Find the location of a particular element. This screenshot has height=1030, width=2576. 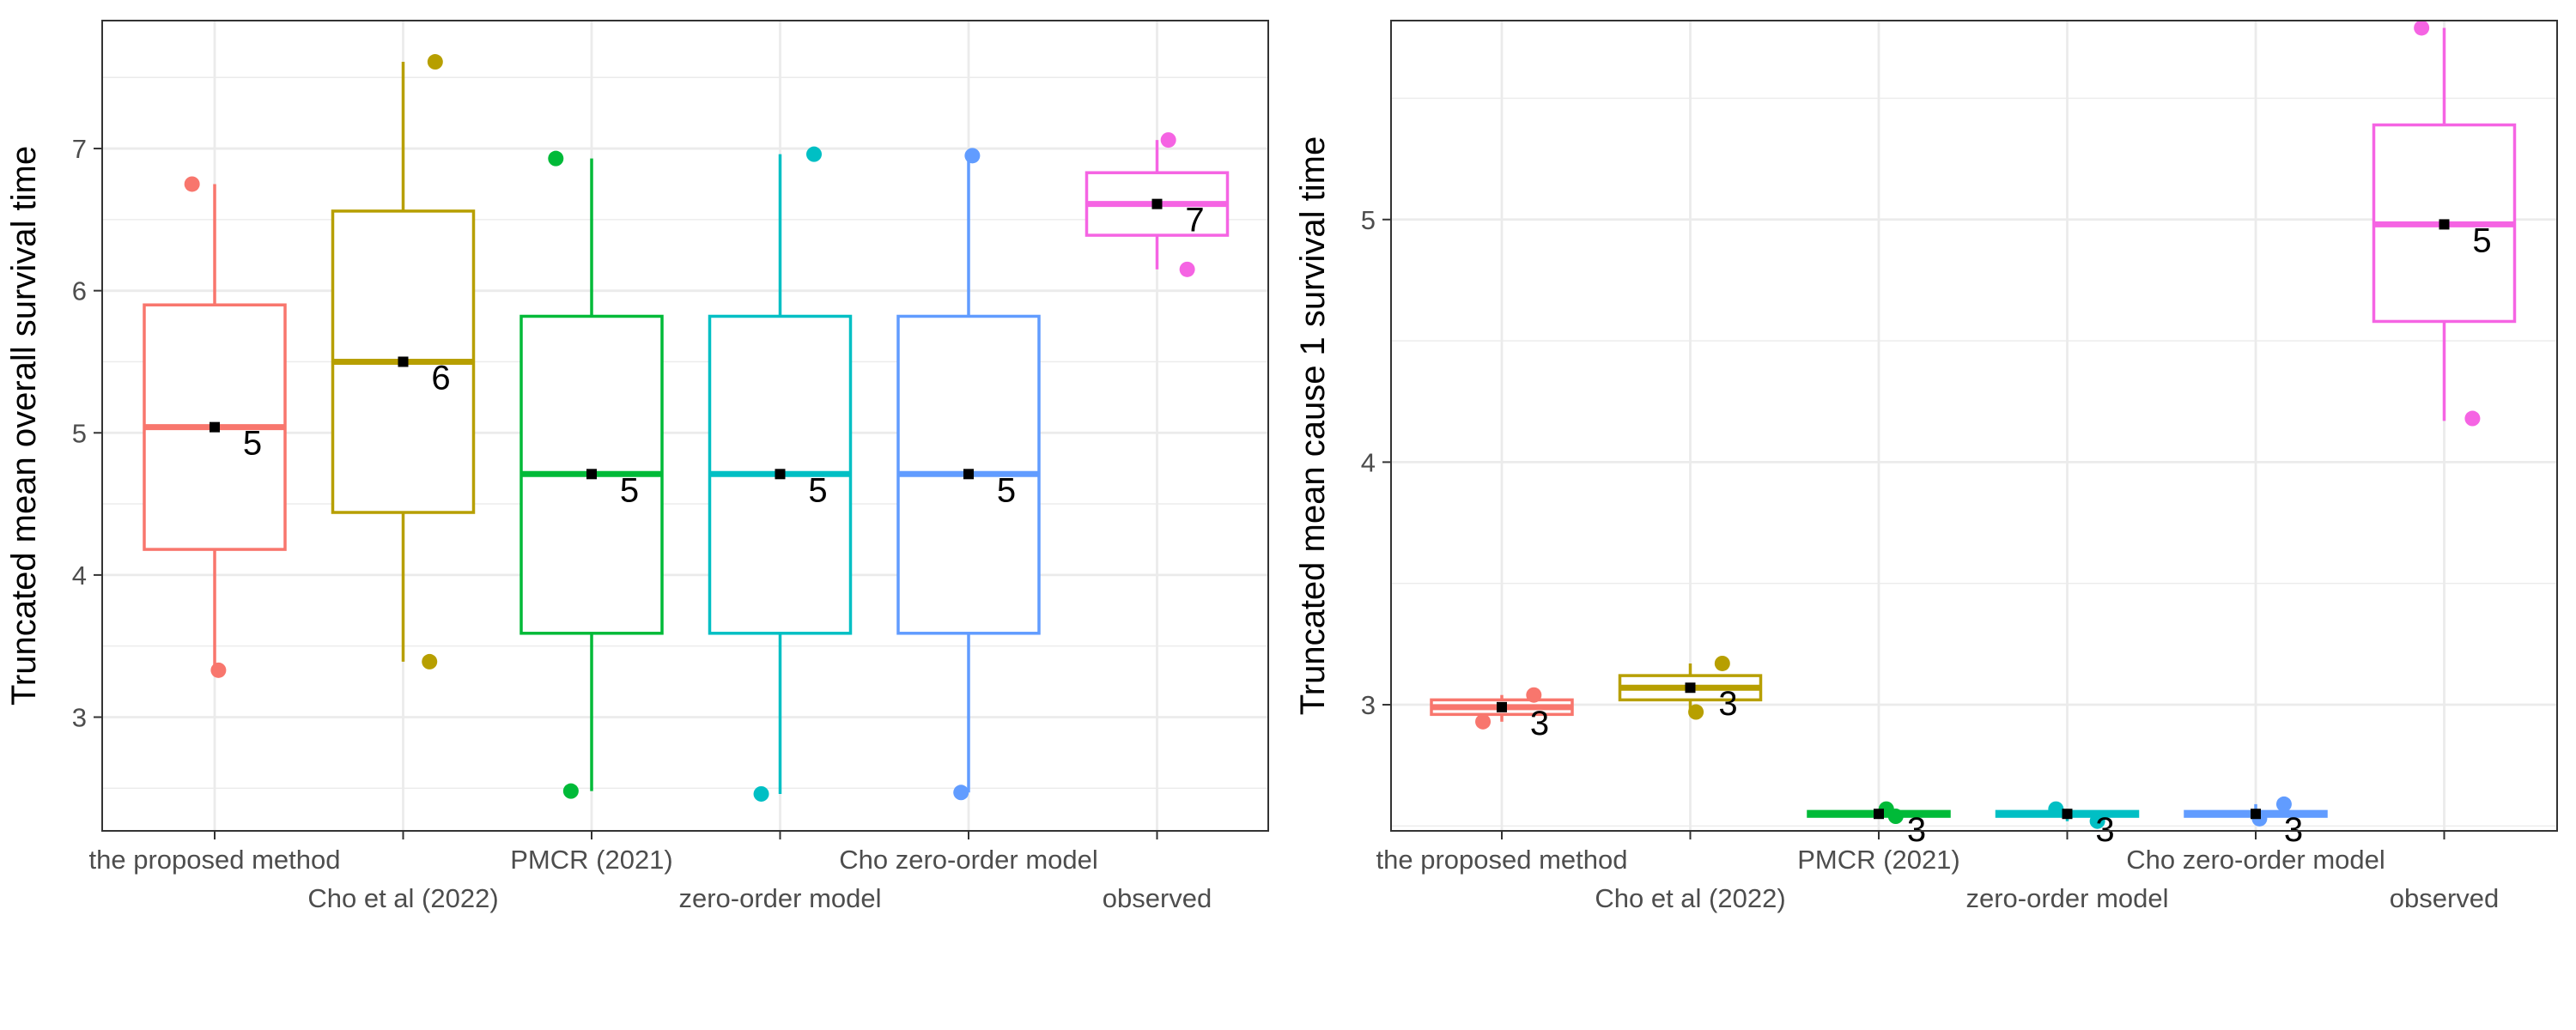

box-pmcr-2021: 5 is located at coordinates (591, 474).